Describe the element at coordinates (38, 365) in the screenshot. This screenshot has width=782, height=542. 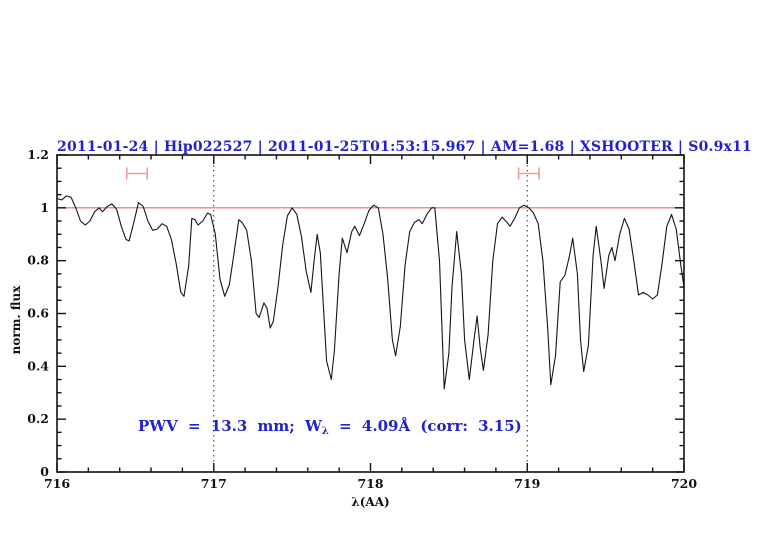
I see `y-tick-label: 0.4` at that location.